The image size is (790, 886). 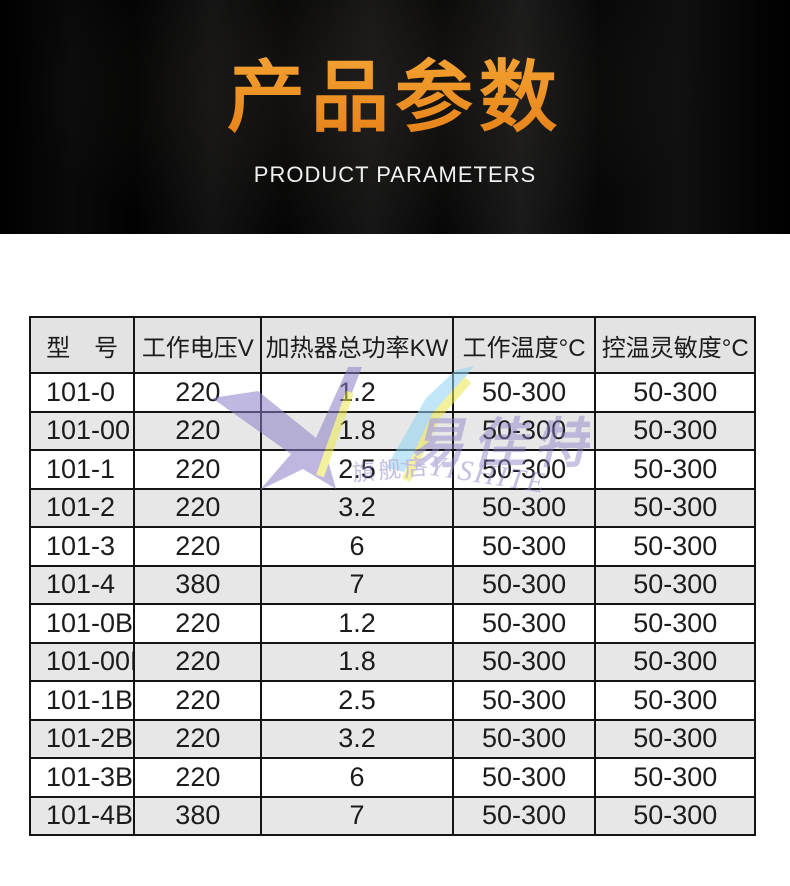 I want to click on table-header: 型 号工作电压V 加热器总功率KW 工作温度°C 控温灵敏度°C, so click(x=392, y=345).